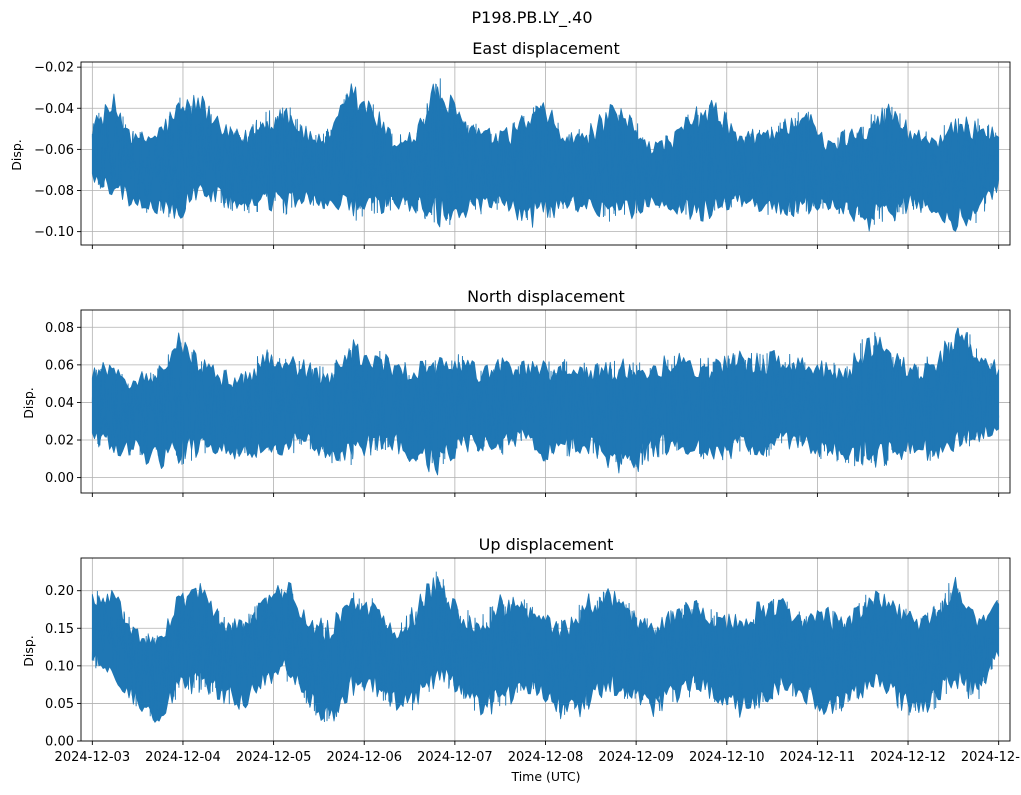 The width and height of the screenshot is (1021, 795). Describe the element at coordinates (545, 48) in the screenshot. I see `east-panel-title: East displacement` at that location.